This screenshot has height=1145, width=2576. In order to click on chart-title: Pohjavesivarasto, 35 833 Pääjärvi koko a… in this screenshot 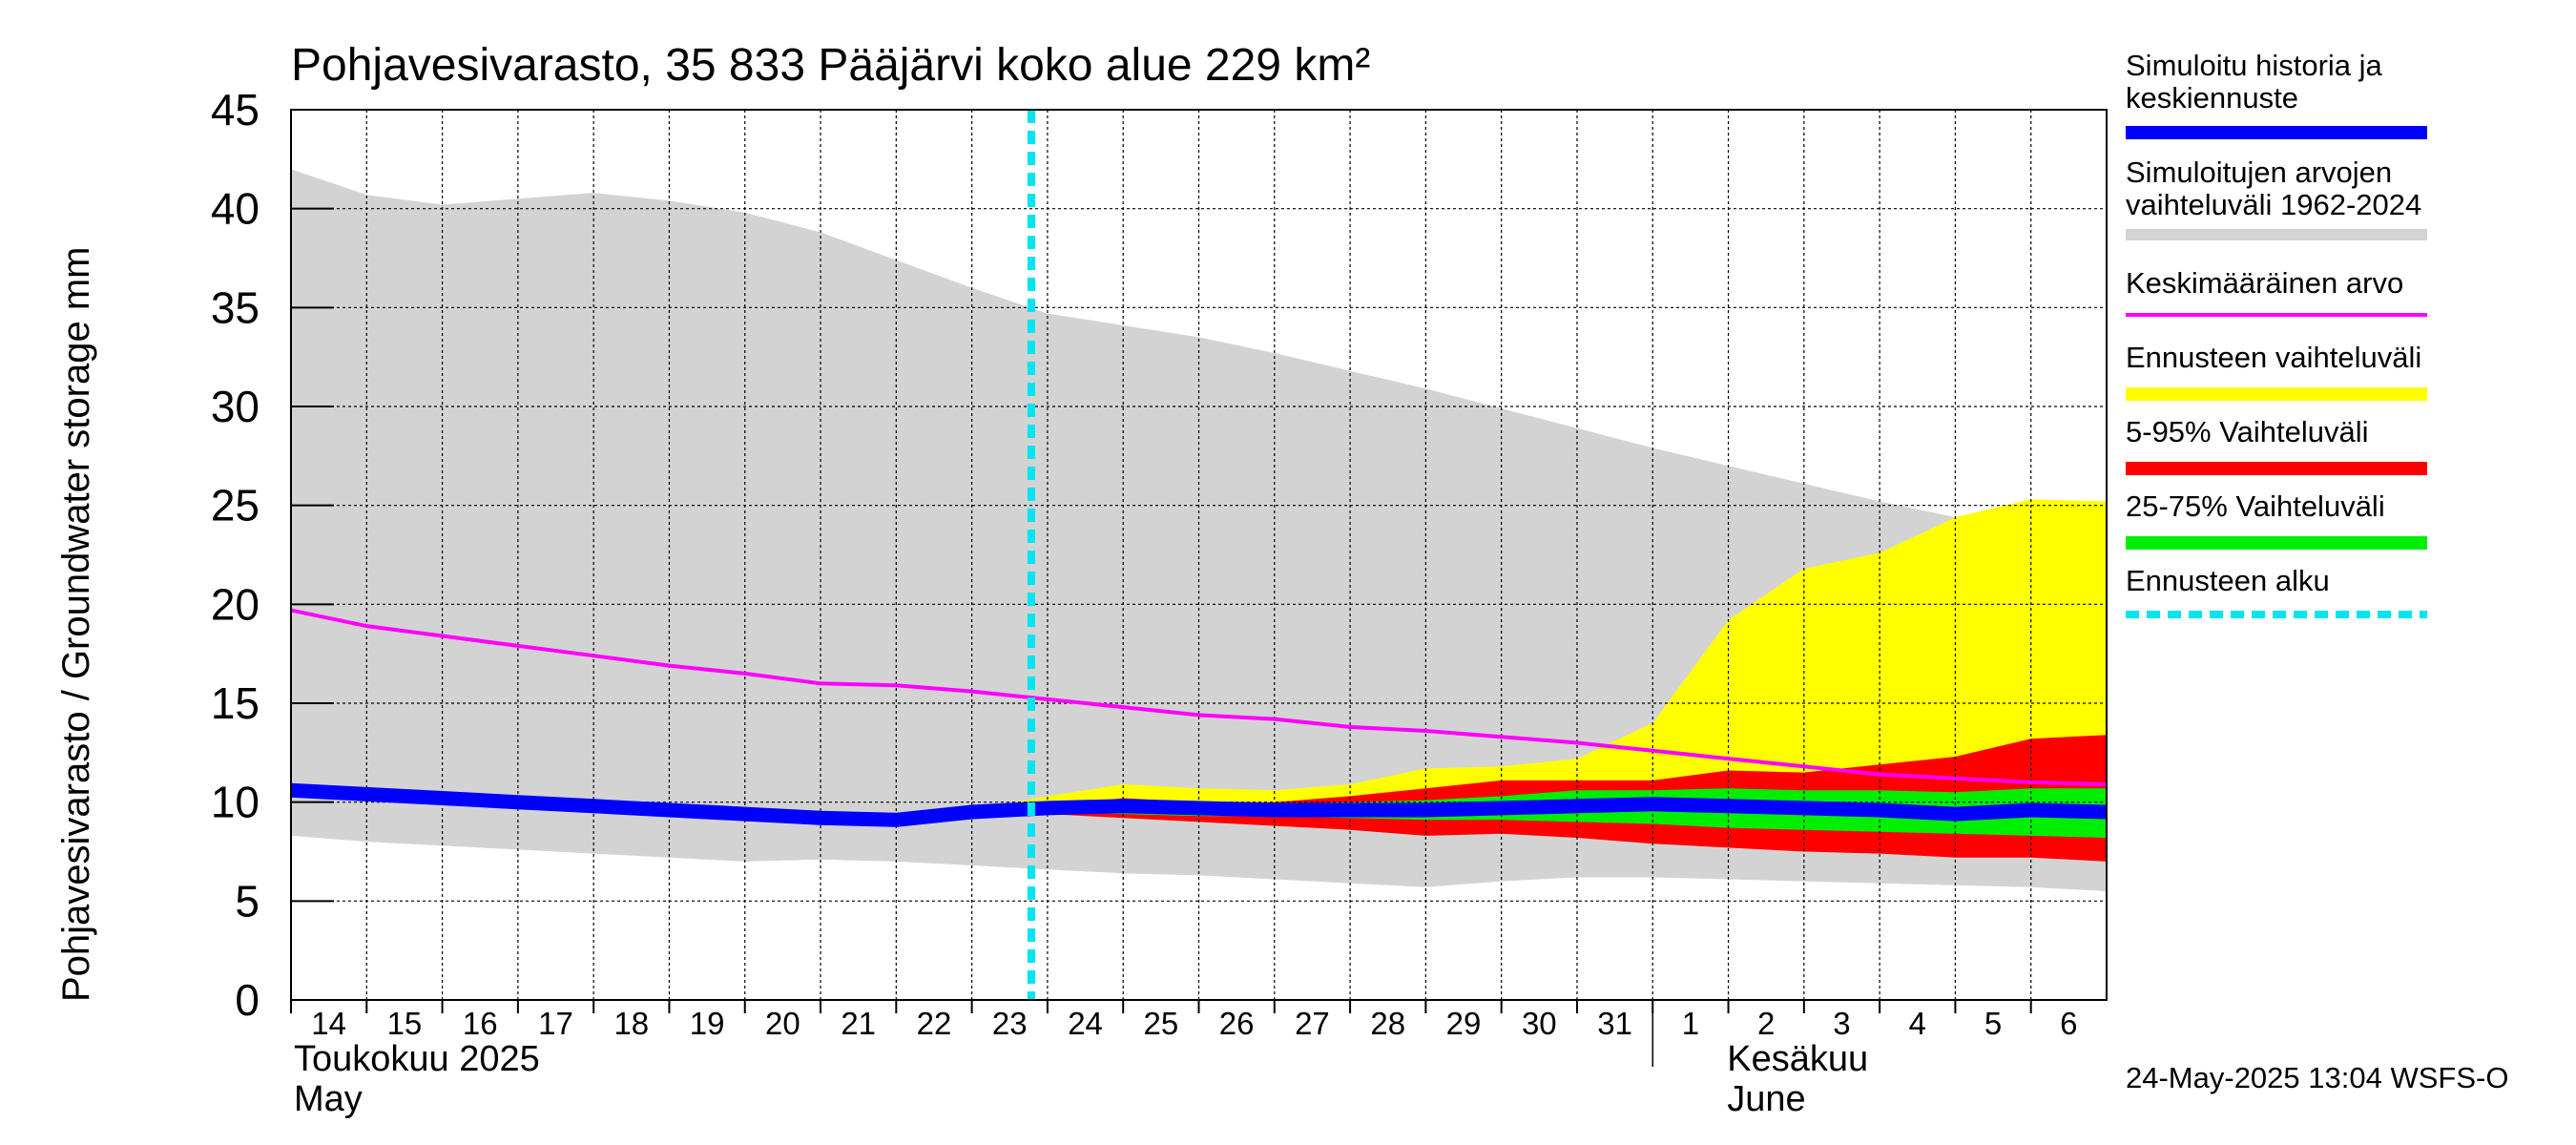, I will do `click(830, 66)`.